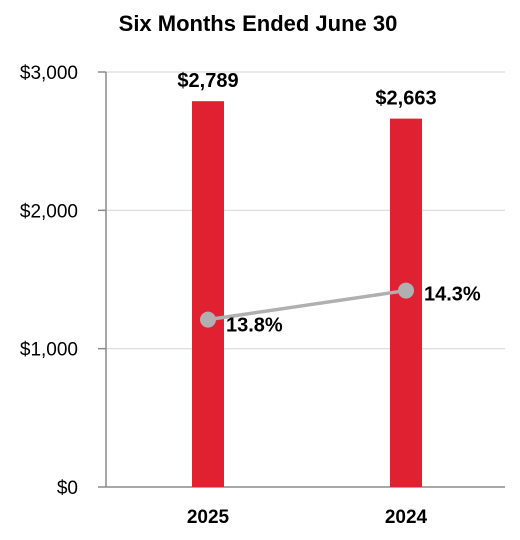 The height and width of the screenshot is (540, 520). Describe the element at coordinates (49, 350) in the screenshot. I see `y-tick-label-1: $1,000` at that location.